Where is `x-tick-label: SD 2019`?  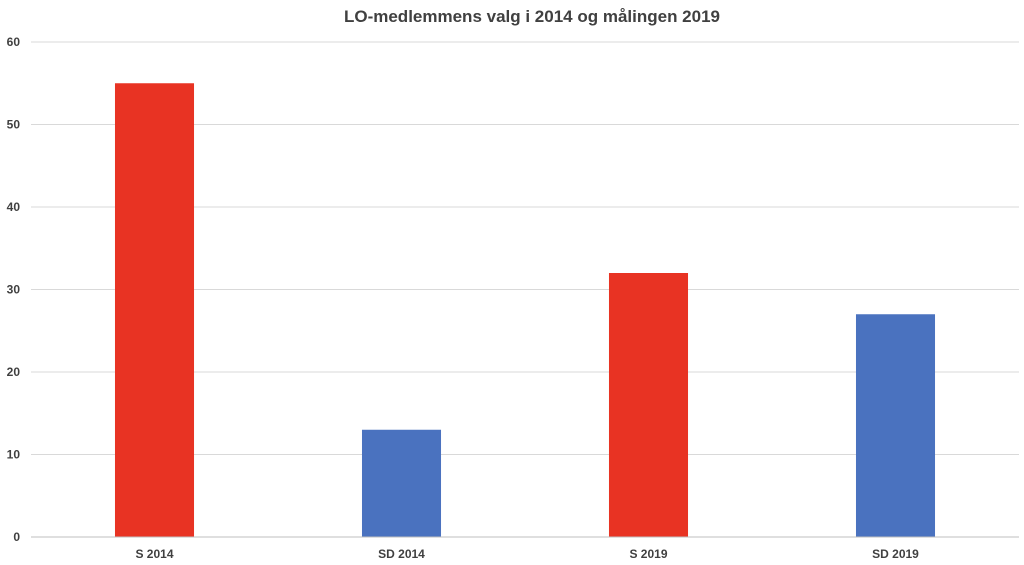
x-tick-label: SD 2019 is located at coordinates (895, 554).